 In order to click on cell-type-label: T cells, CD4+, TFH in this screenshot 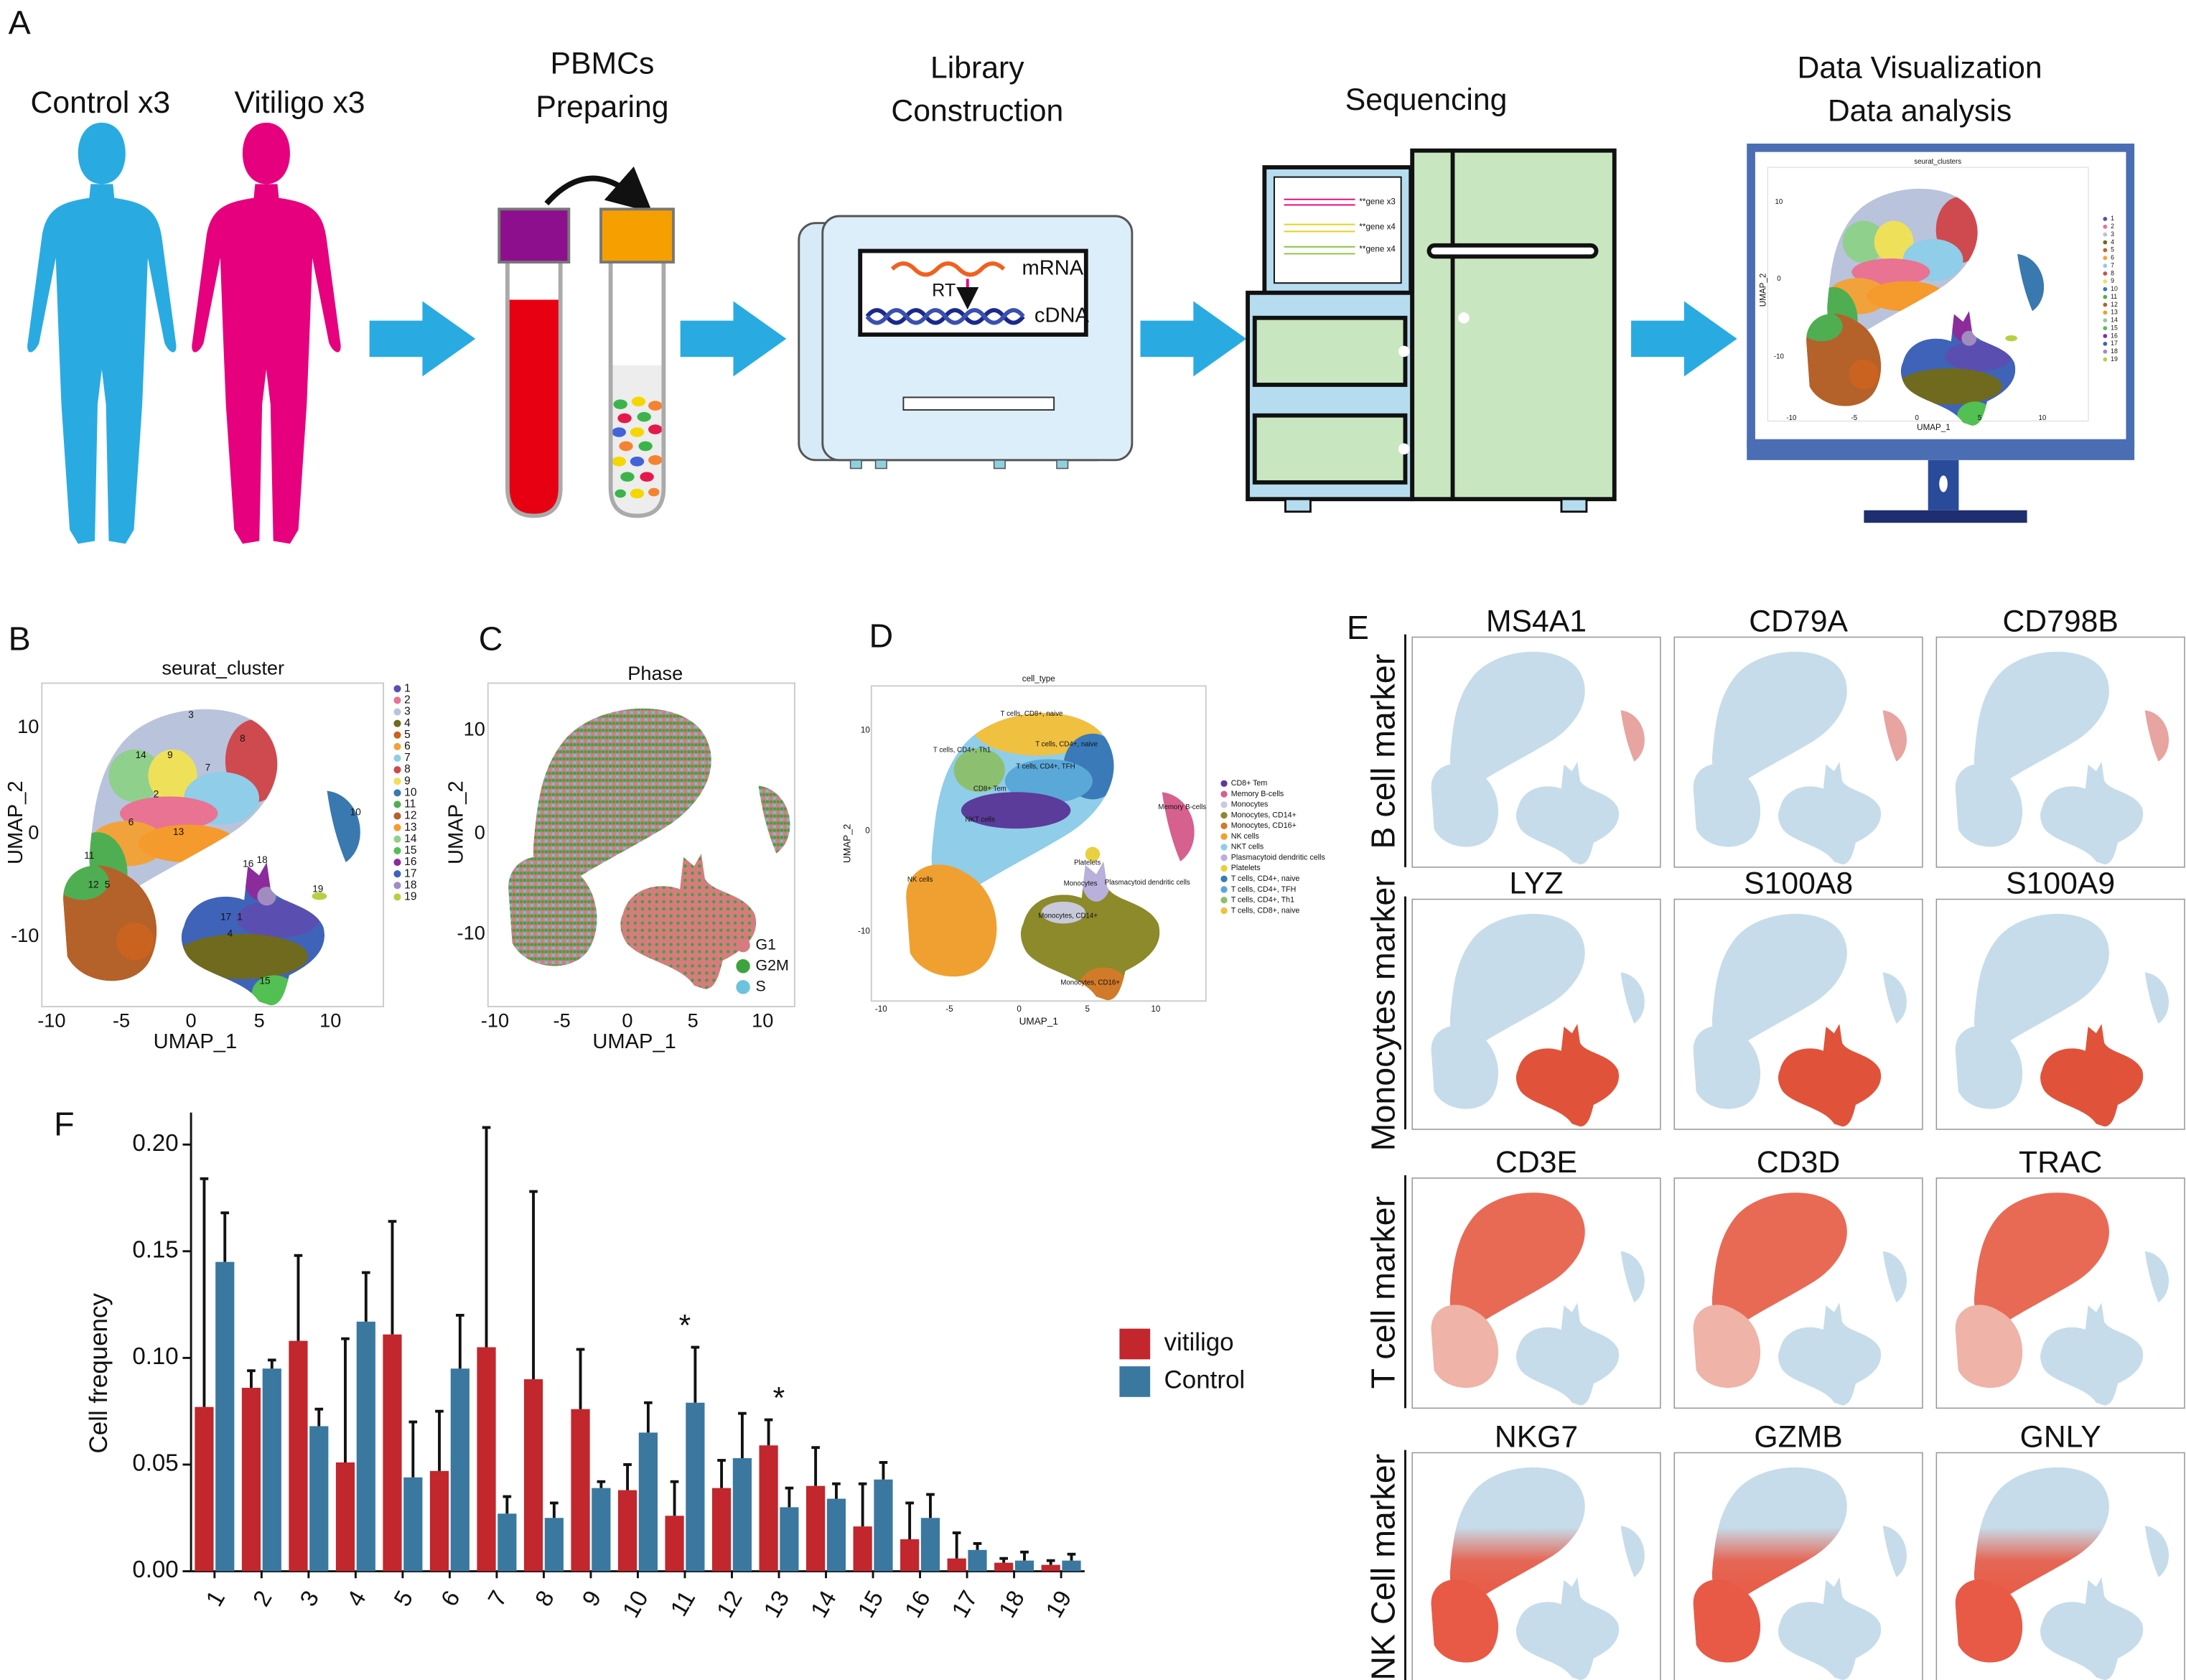, I will do `click(1045, 767)`.